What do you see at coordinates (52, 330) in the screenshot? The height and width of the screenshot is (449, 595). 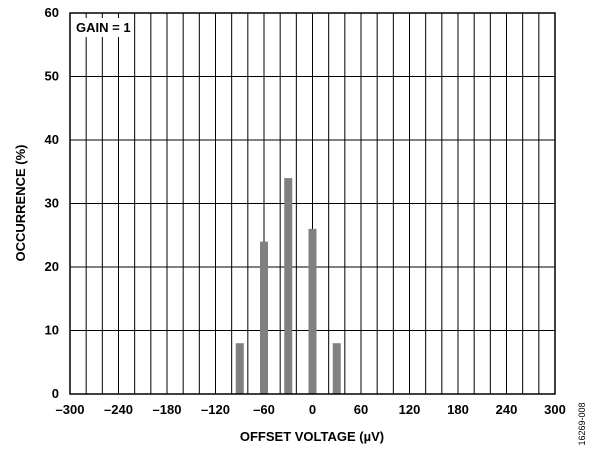 I see `y-tick-label: 10` at bounding box center [52, 330].